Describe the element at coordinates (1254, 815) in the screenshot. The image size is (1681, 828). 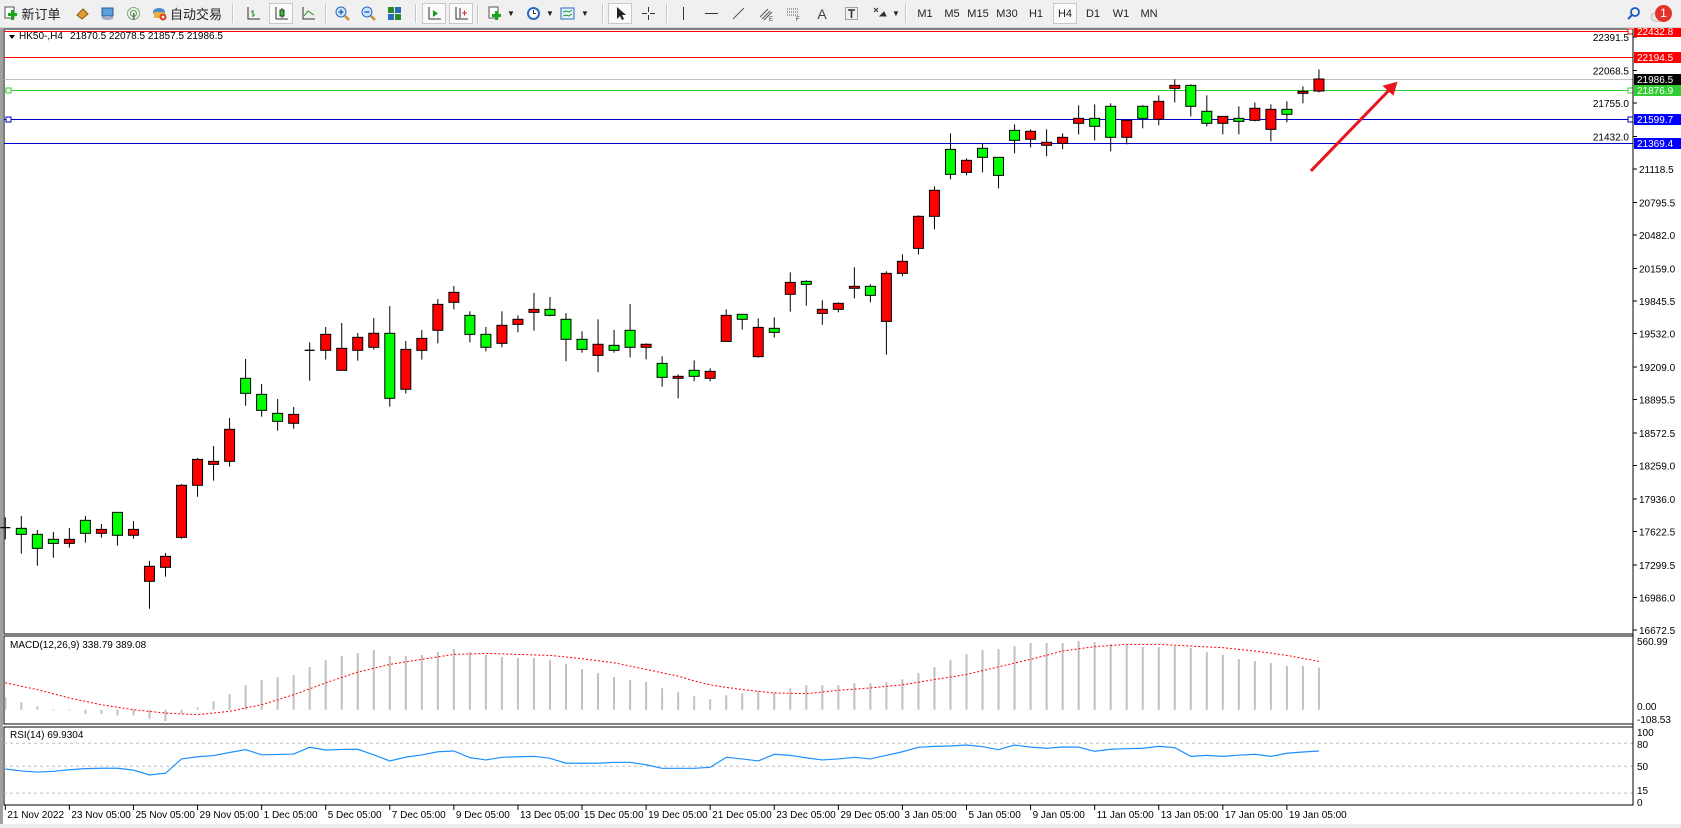
I see `time-tick-label: 17 Jan 05:00` at that location.